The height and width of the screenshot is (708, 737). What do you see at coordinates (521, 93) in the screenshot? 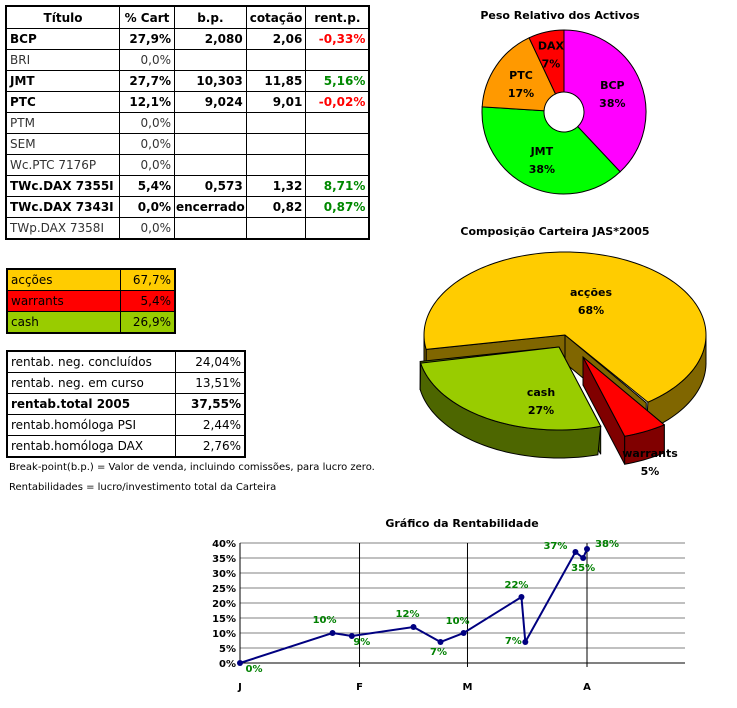
I see `donut-value: 17%` at bounding box center [521, 93].